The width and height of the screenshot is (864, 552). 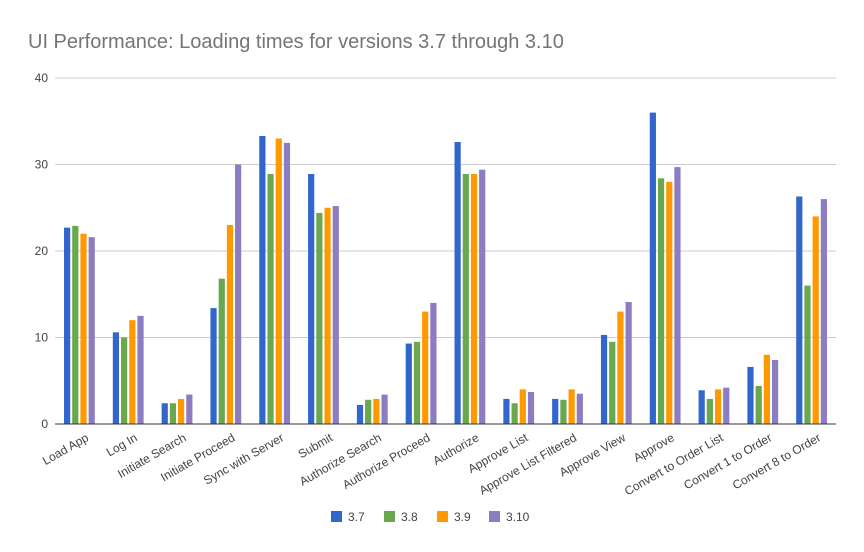 I want to click on x-category-label: Load App, so click(x=65, y=449).